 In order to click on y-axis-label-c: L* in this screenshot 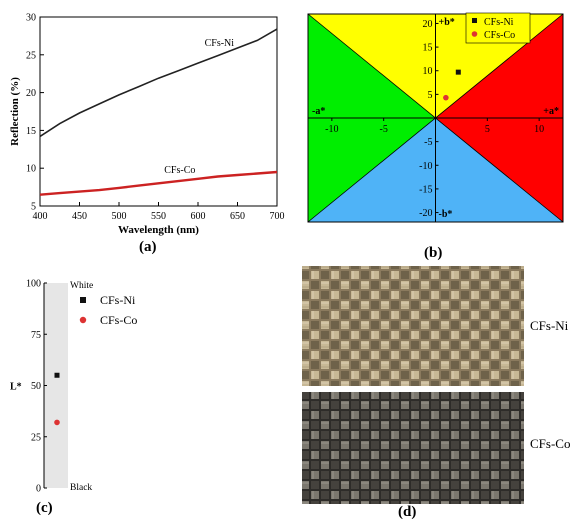, I will do `click(16, 387)`.